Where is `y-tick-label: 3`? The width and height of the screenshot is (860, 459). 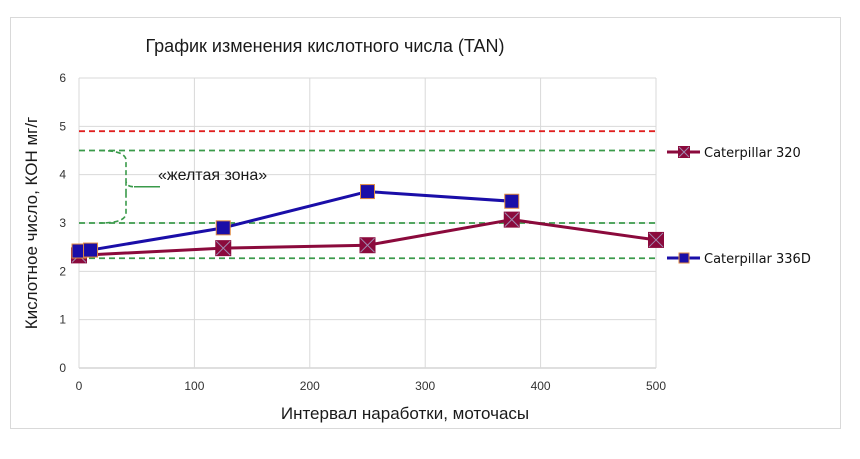 y-tick-label: 3 is located at coordinates (62, 223).